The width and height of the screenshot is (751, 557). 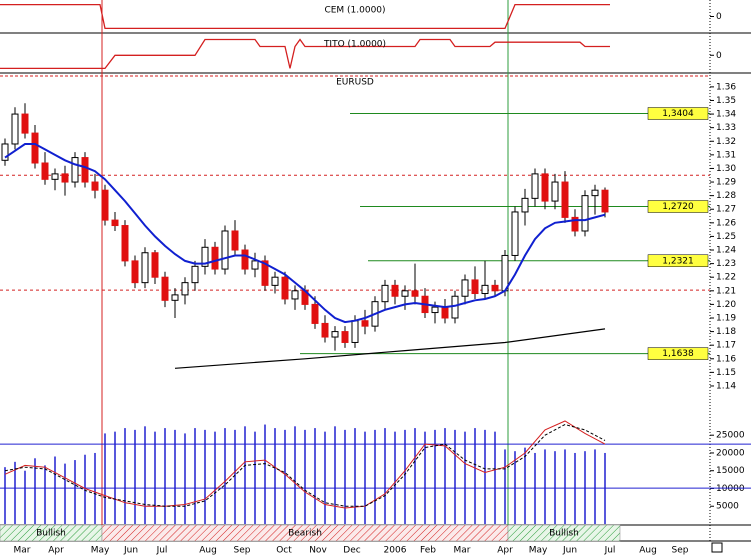 I want to click on level-label: 1,1638, so click(x=678, y=354).